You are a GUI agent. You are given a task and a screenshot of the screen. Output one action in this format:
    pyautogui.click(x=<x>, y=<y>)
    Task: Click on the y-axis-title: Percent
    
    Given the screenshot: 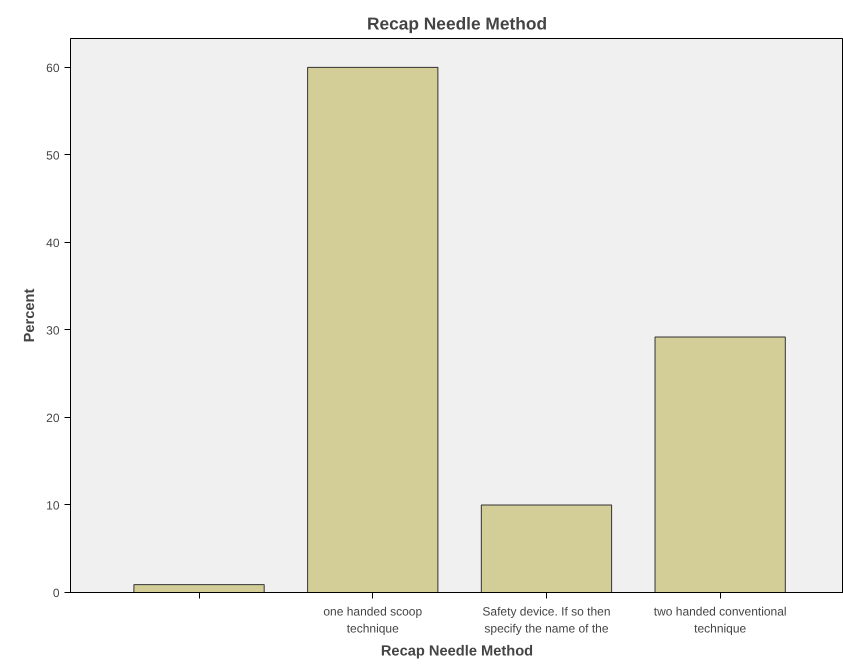 What is the action you would take?
    pyautogui.click(x=30, y=315)
    